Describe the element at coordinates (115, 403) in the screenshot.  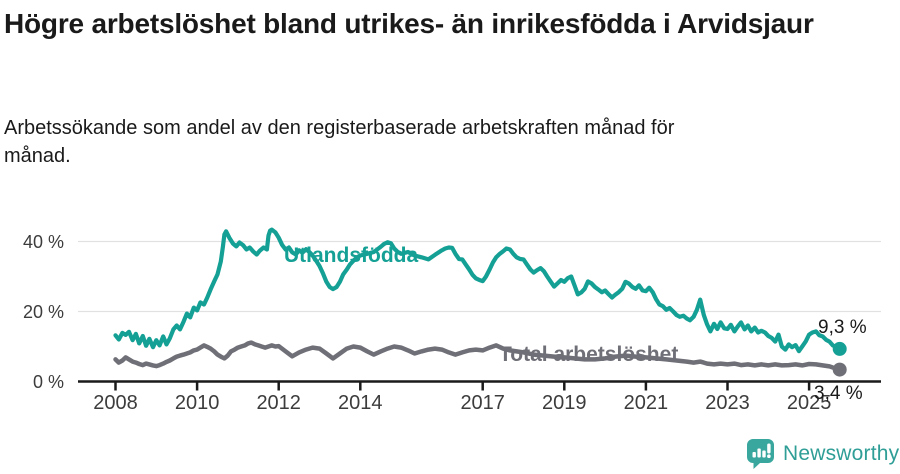
I see `x-tick-label: 2008` at that location.